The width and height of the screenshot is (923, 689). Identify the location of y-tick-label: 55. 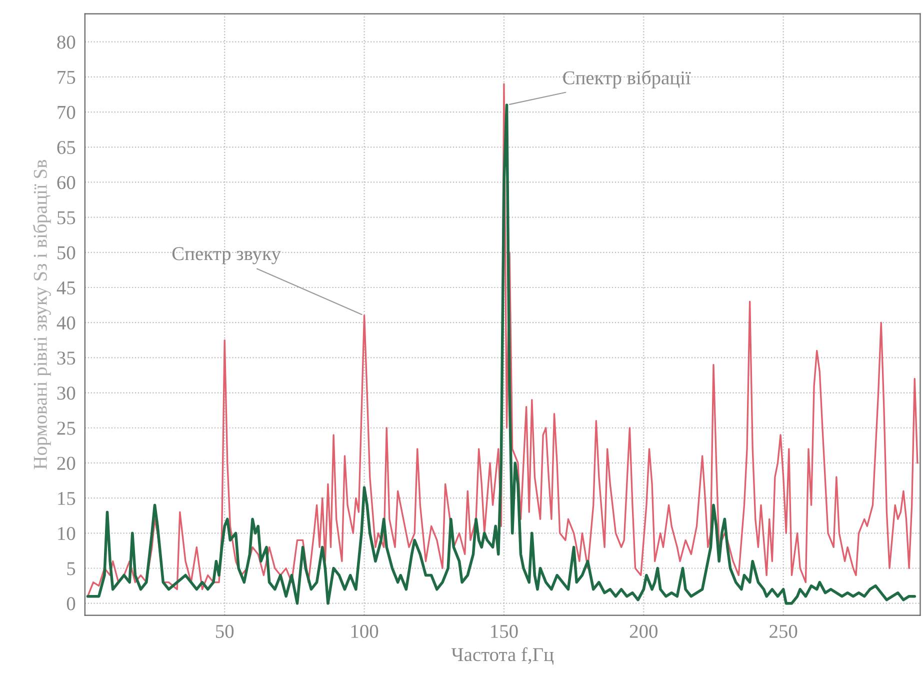
(67, 217).